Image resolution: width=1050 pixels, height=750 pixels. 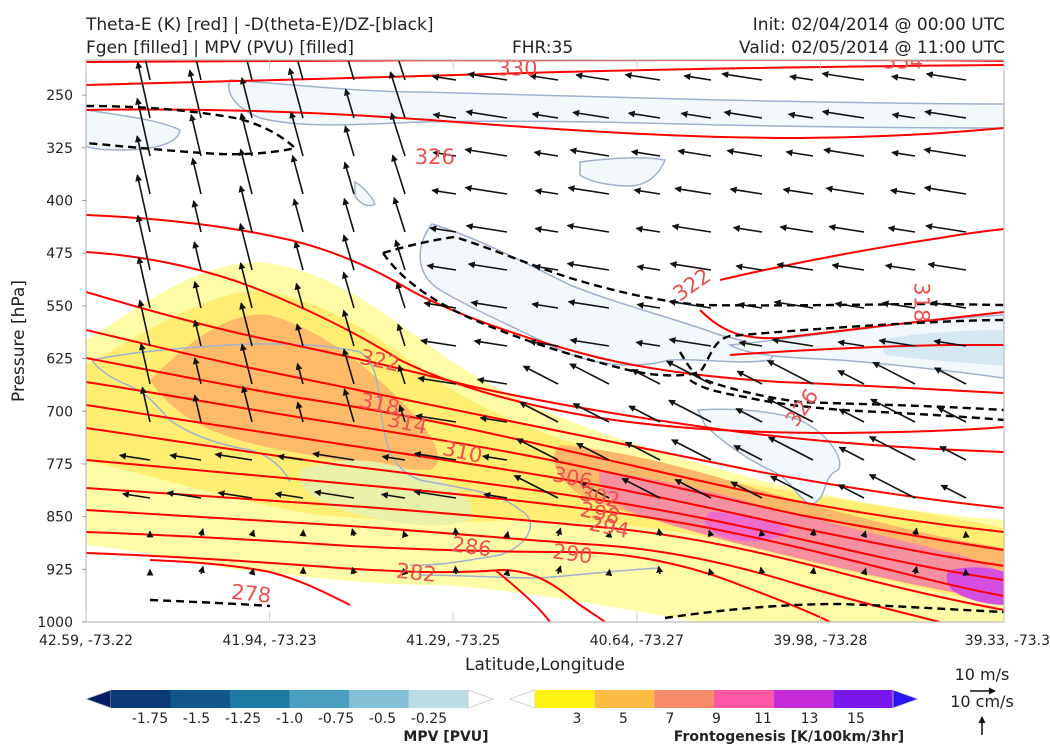 What do you see at coordinates (572, 553) in the screenshot?
I see `theta-e-label: 290` at bounding box center [572, 553].